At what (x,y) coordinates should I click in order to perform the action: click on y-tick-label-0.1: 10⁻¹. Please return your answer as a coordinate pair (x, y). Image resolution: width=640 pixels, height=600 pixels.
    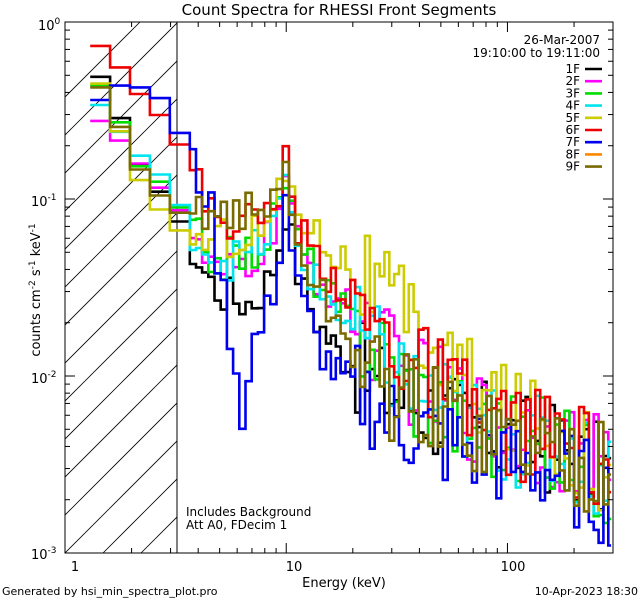
    Looking at the image, I should click on (44, 201).